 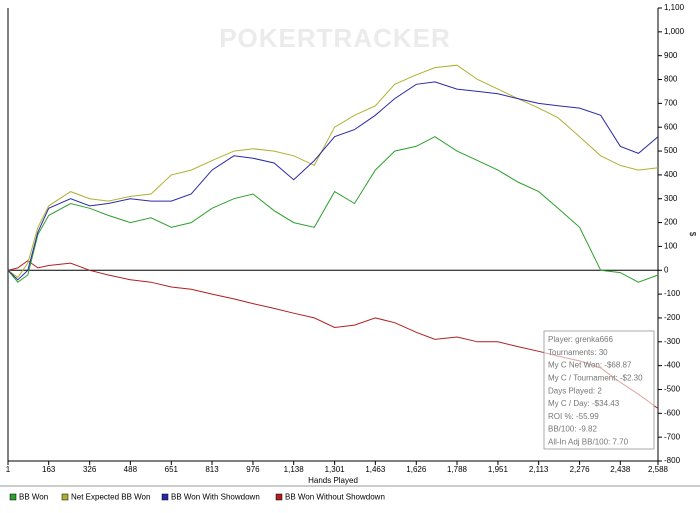 What do you see at coordinates (110, 497) in the screenshot?
I see `legend-label: Net Expected BB Won` at bounding box center [110, 497].